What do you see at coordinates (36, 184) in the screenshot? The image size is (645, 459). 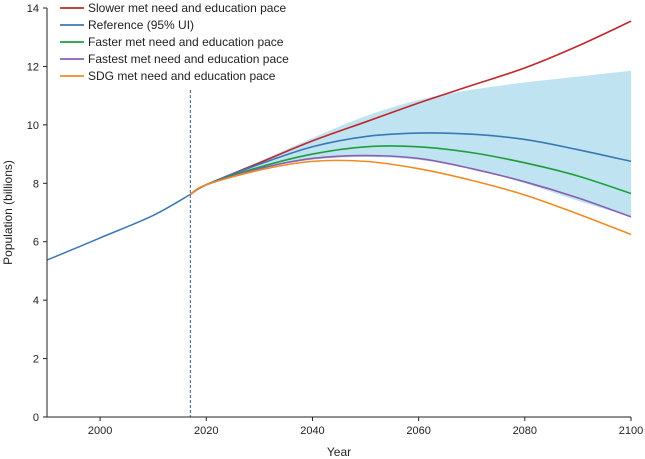 I see `y-tick-label: 8` at bounding box center [36, 184].